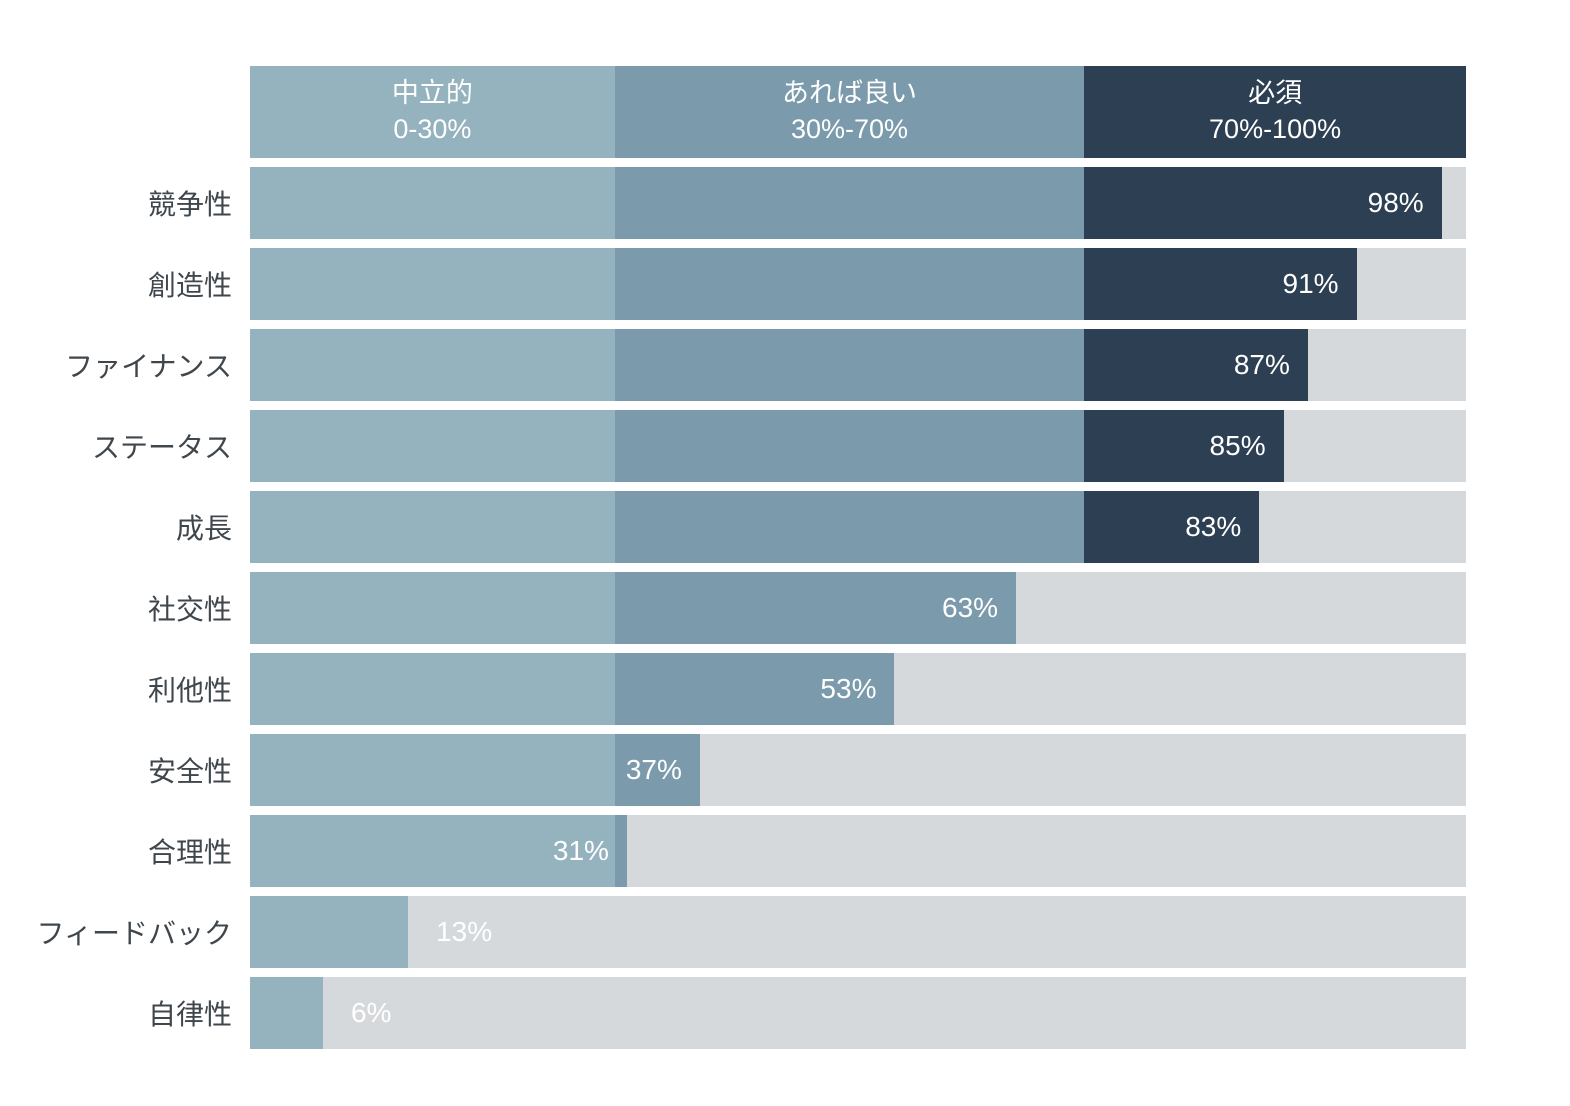  What do you see at coordinates (189, 1014) in the screenshot?
I see `category-label: 自律性` at bounding box center [189, 1014].